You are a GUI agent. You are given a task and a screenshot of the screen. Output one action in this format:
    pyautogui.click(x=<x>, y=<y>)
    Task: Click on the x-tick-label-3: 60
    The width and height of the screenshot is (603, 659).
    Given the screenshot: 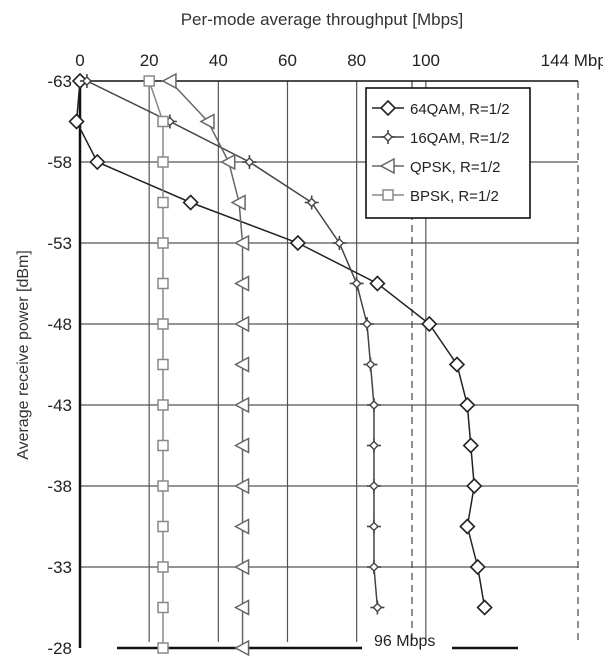 What is the action you would take?
    pyautogui.click(x=287, y=60)
    